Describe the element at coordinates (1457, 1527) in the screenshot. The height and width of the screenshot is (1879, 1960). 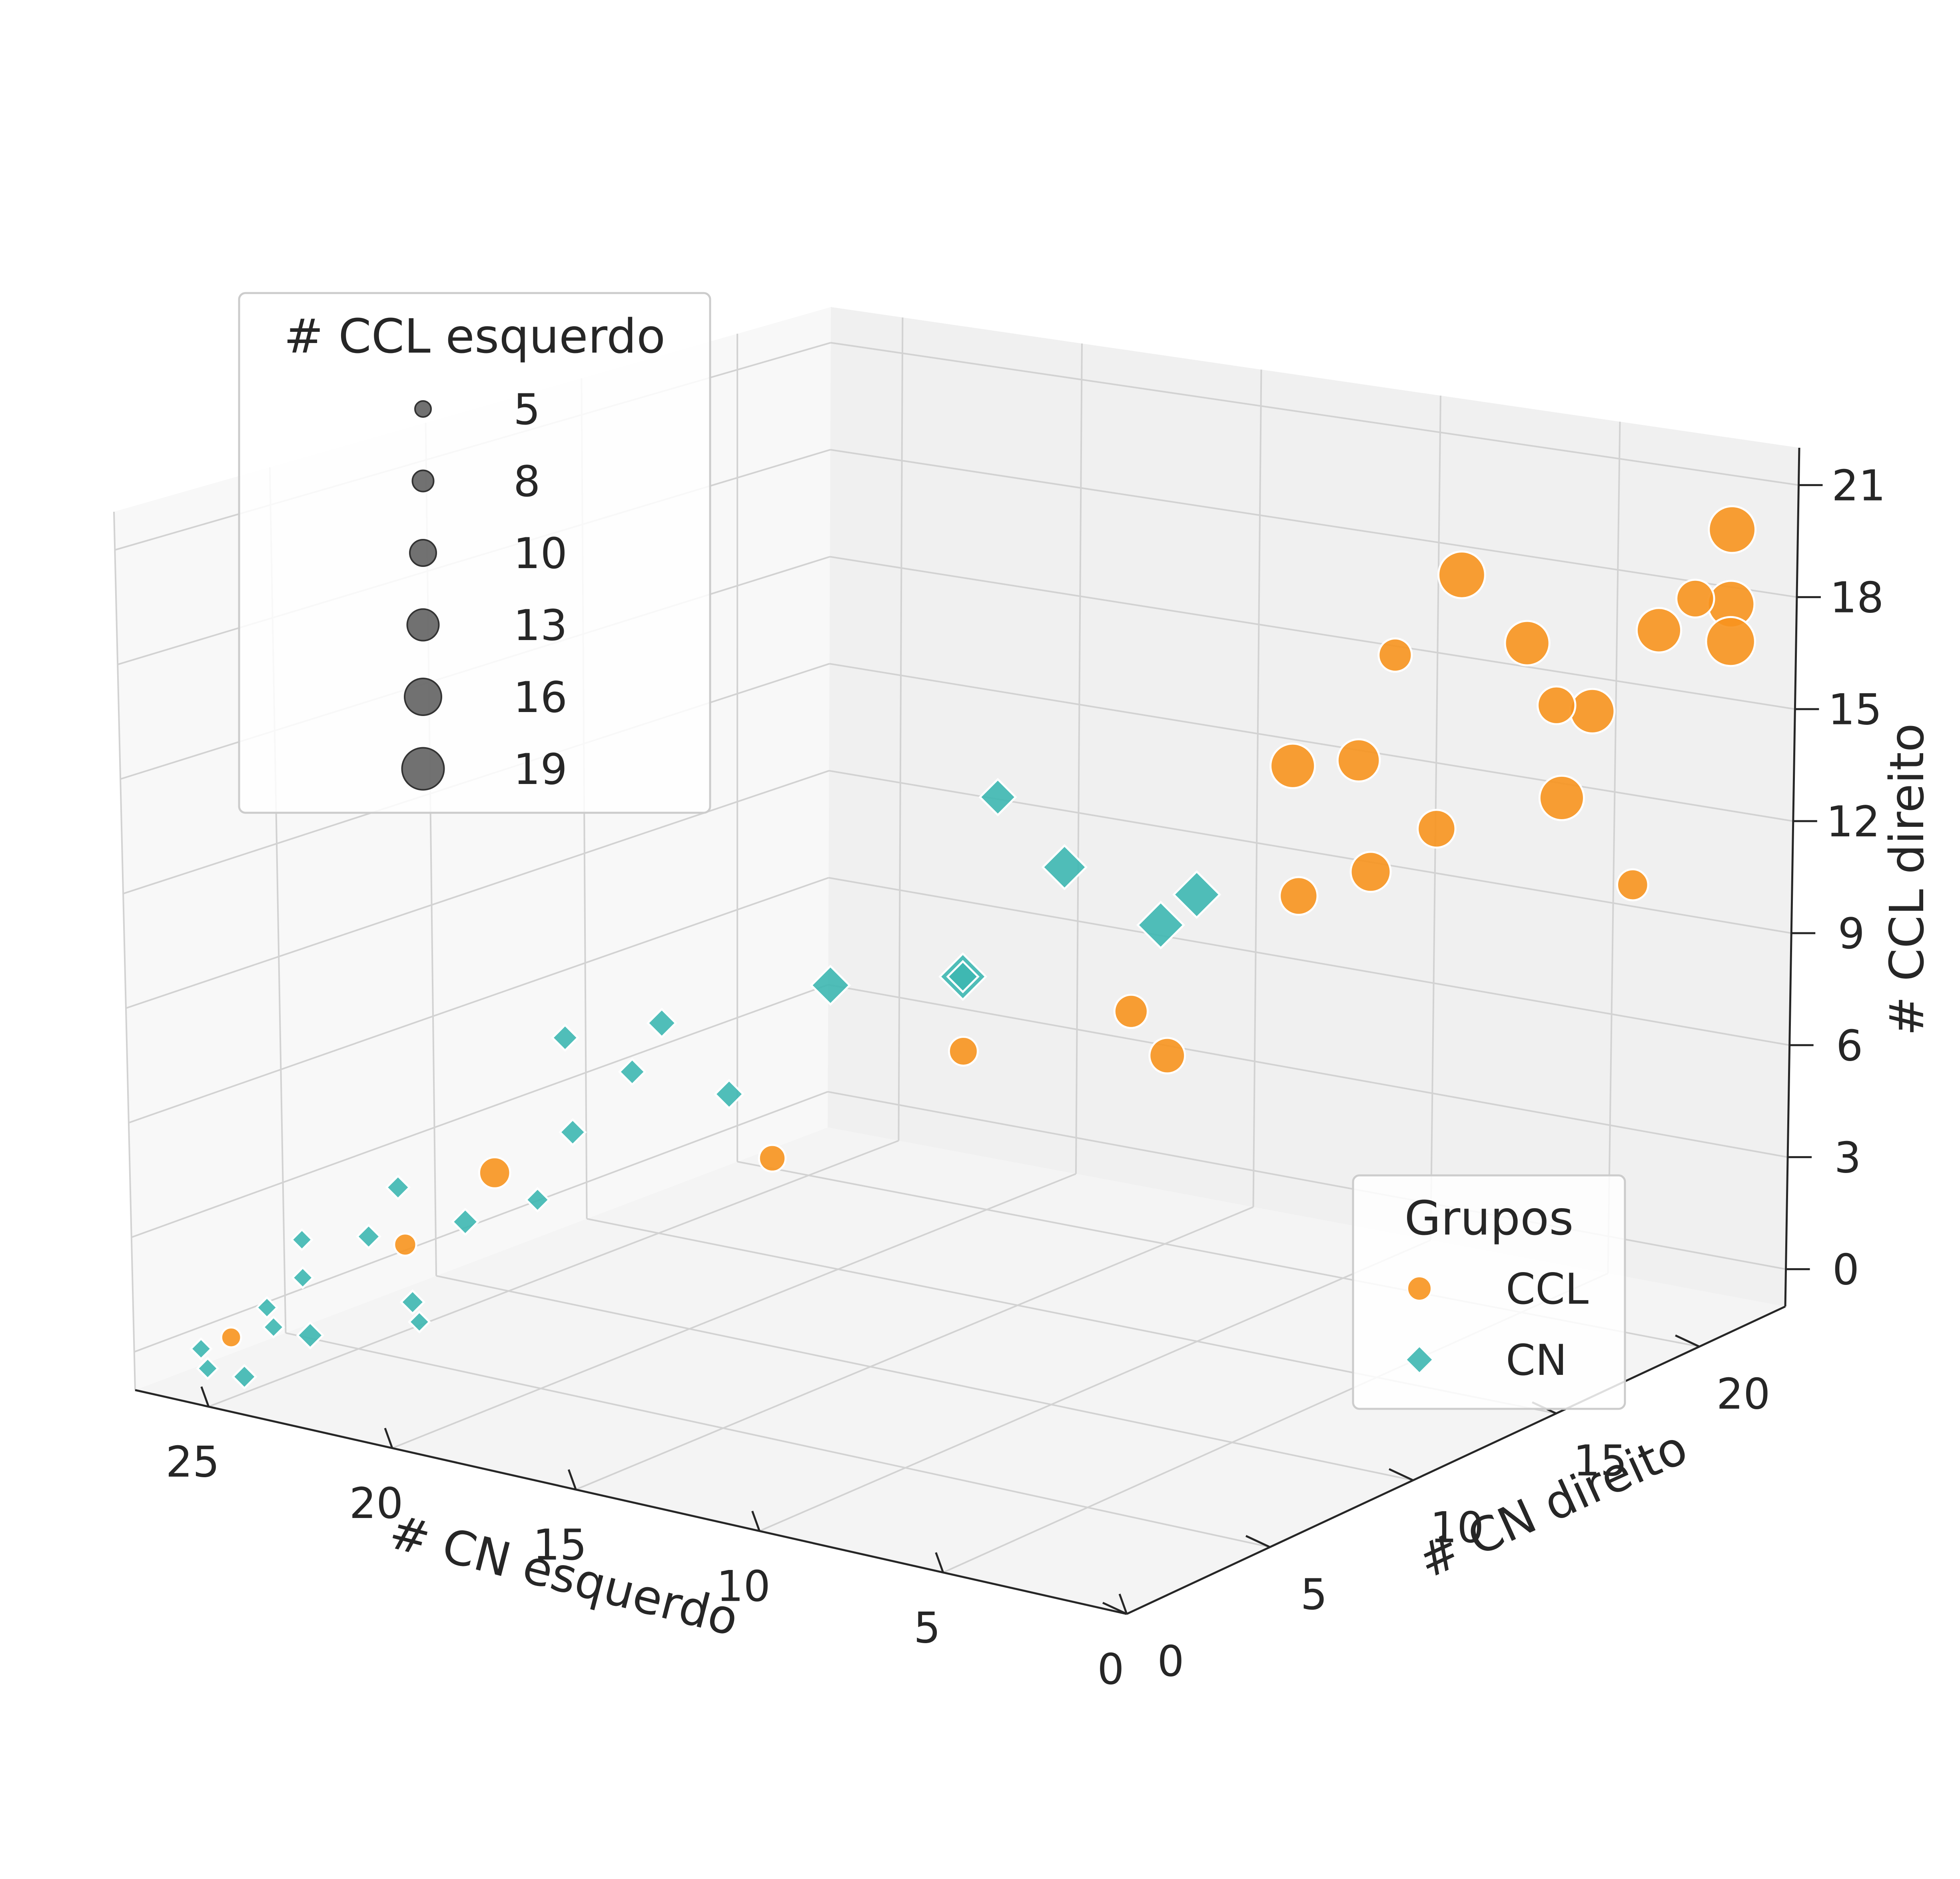
I see `y-tick-label: 10` at that location.